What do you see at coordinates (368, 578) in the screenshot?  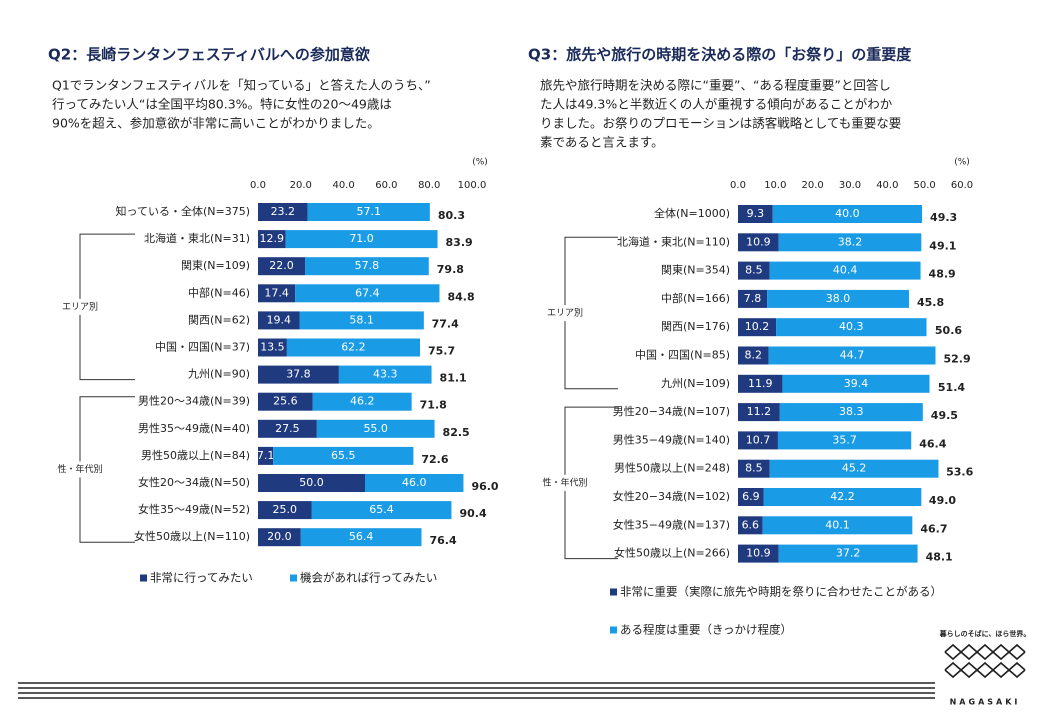 I see `legend-label: 機会があれば行ってみたい` at bounding box center [368, 578].